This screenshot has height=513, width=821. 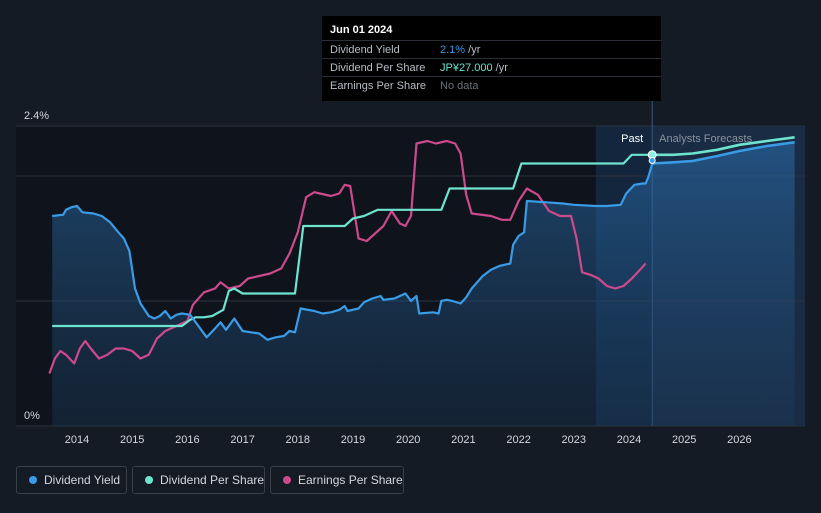 I want to click on past-label: Past, so click(x=632, y=139).